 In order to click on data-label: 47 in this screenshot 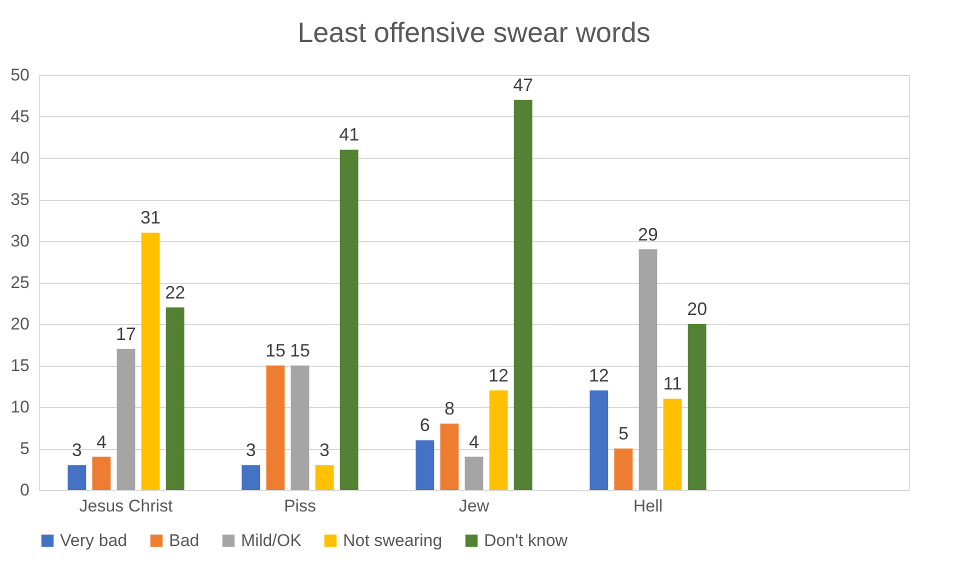, I will do `click(523, 84)`.